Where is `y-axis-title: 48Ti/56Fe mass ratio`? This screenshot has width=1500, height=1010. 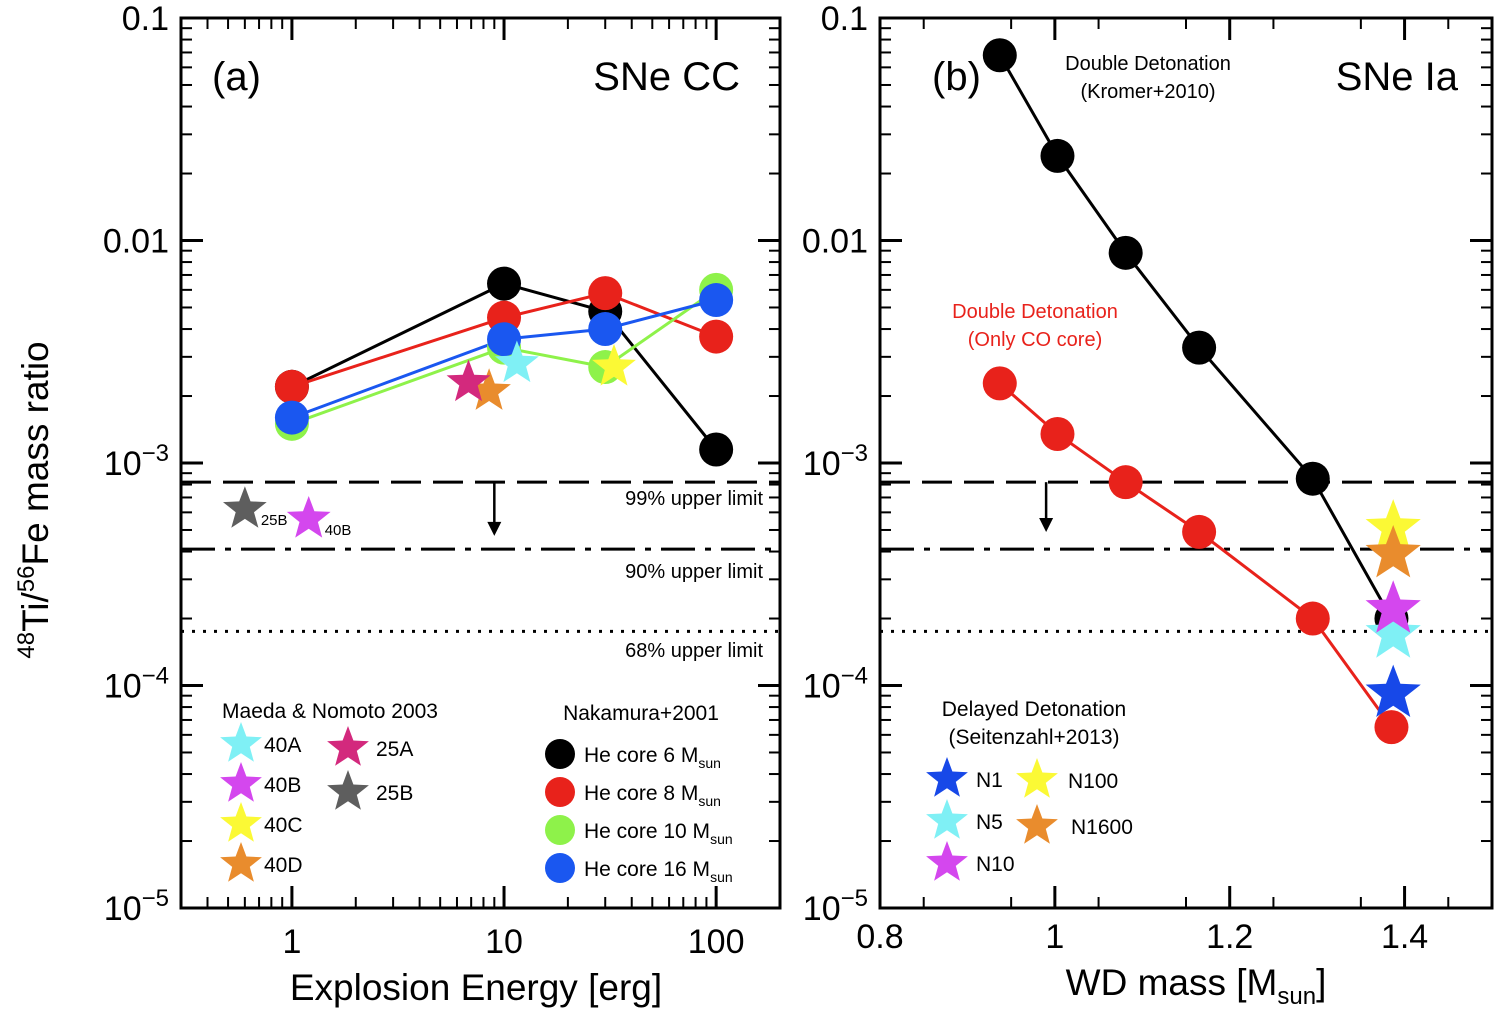 y-axis-title: 48Ti/56Fe mass ratio is located at coordinates (34, 499).